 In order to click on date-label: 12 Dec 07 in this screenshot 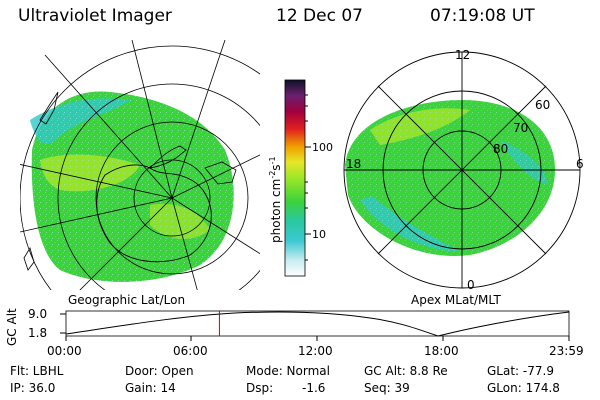, I will do `click(319, 16)`.